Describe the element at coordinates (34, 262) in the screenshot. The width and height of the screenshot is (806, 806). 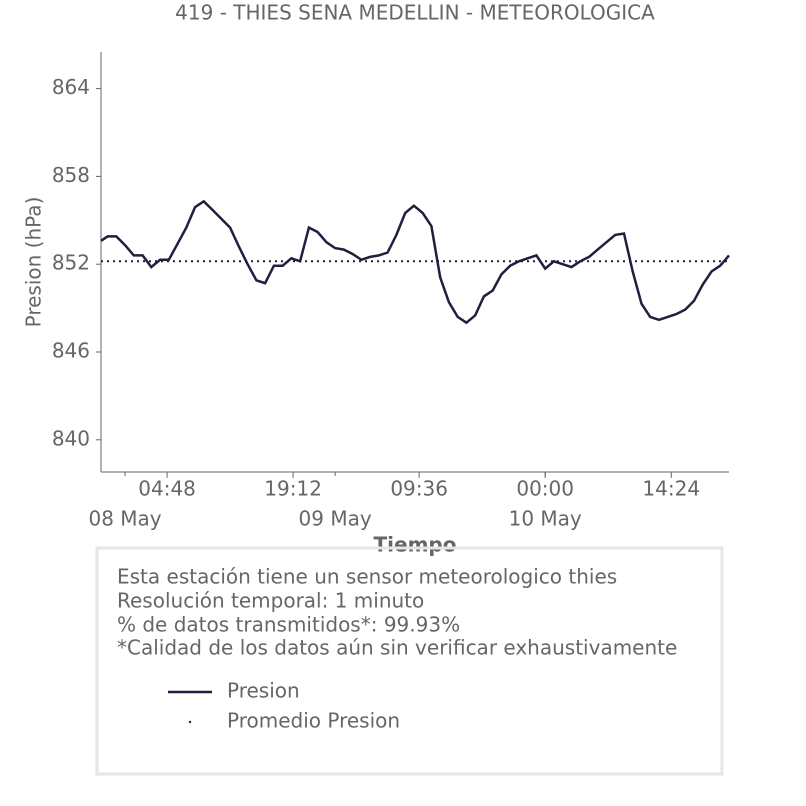
I see `y-axis-label: Presion (hPa)` at that location.